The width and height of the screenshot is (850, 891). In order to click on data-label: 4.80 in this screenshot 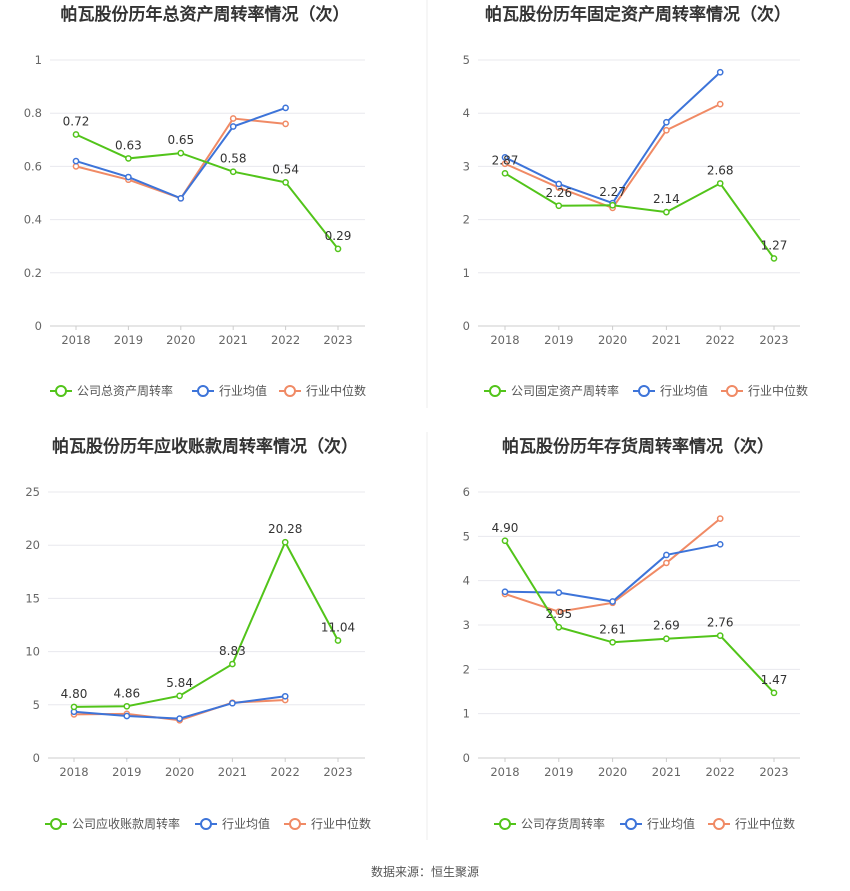, I will do `click(74, 694)`.